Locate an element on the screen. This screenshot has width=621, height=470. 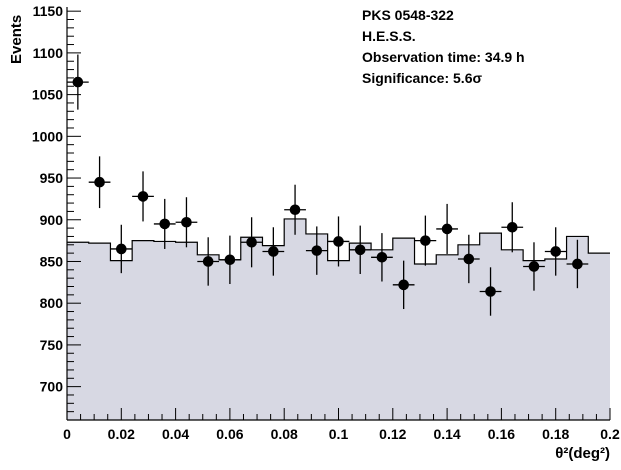
x-tick-label: 0.06 is located at coordinates (229, 434).